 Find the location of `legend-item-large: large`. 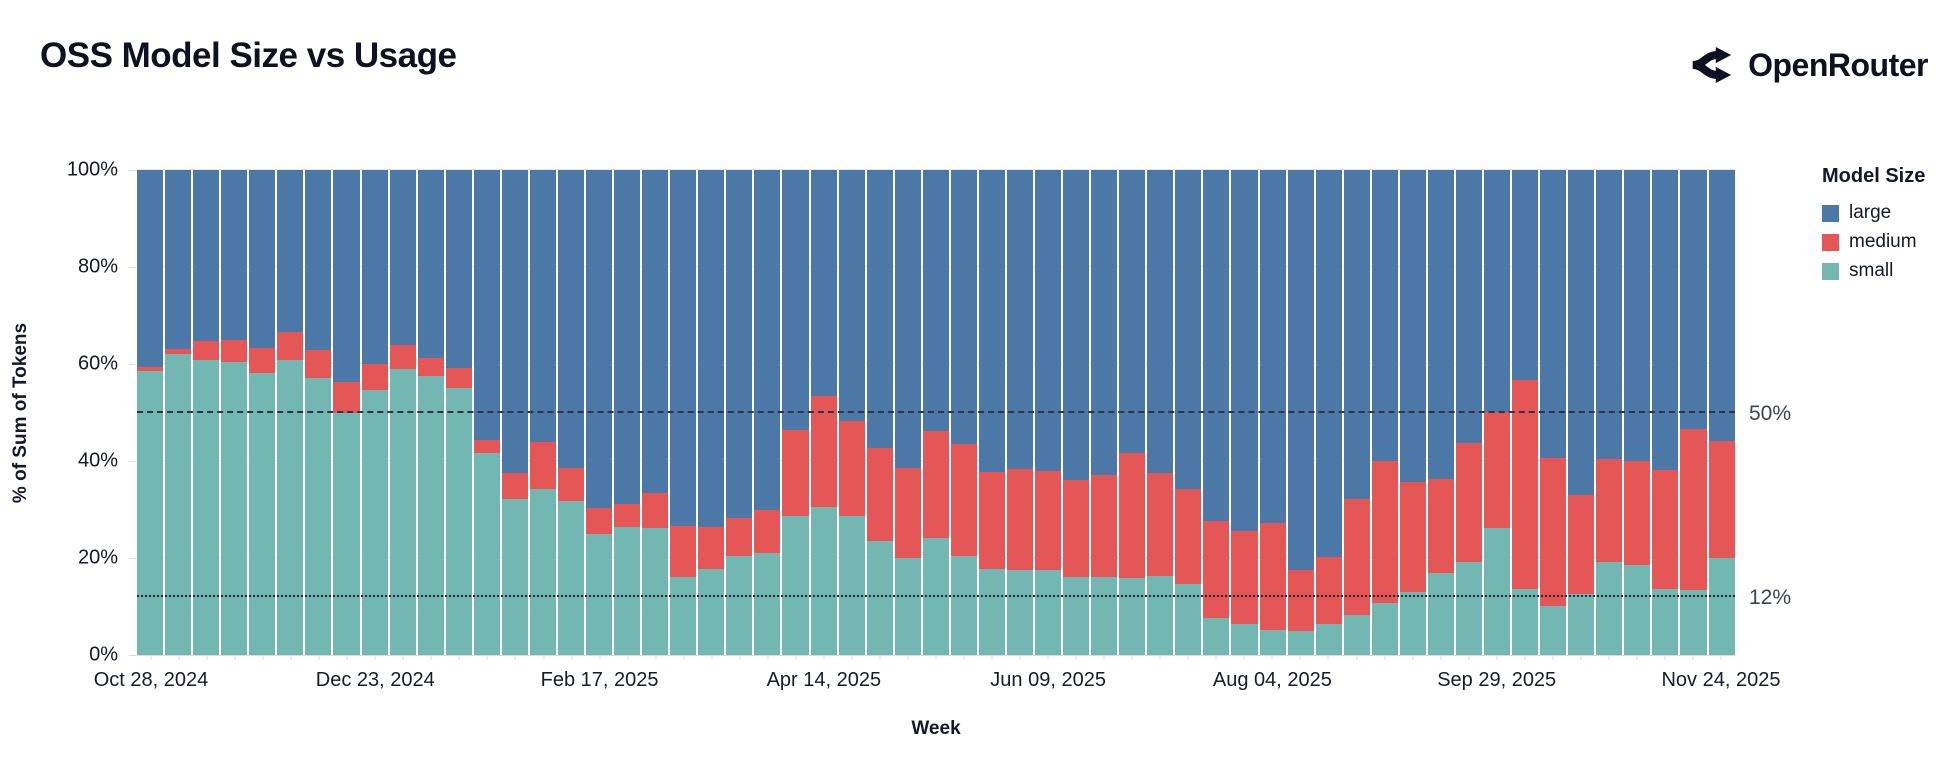

legend-item-large: large is located at coordinates (1873, 213).